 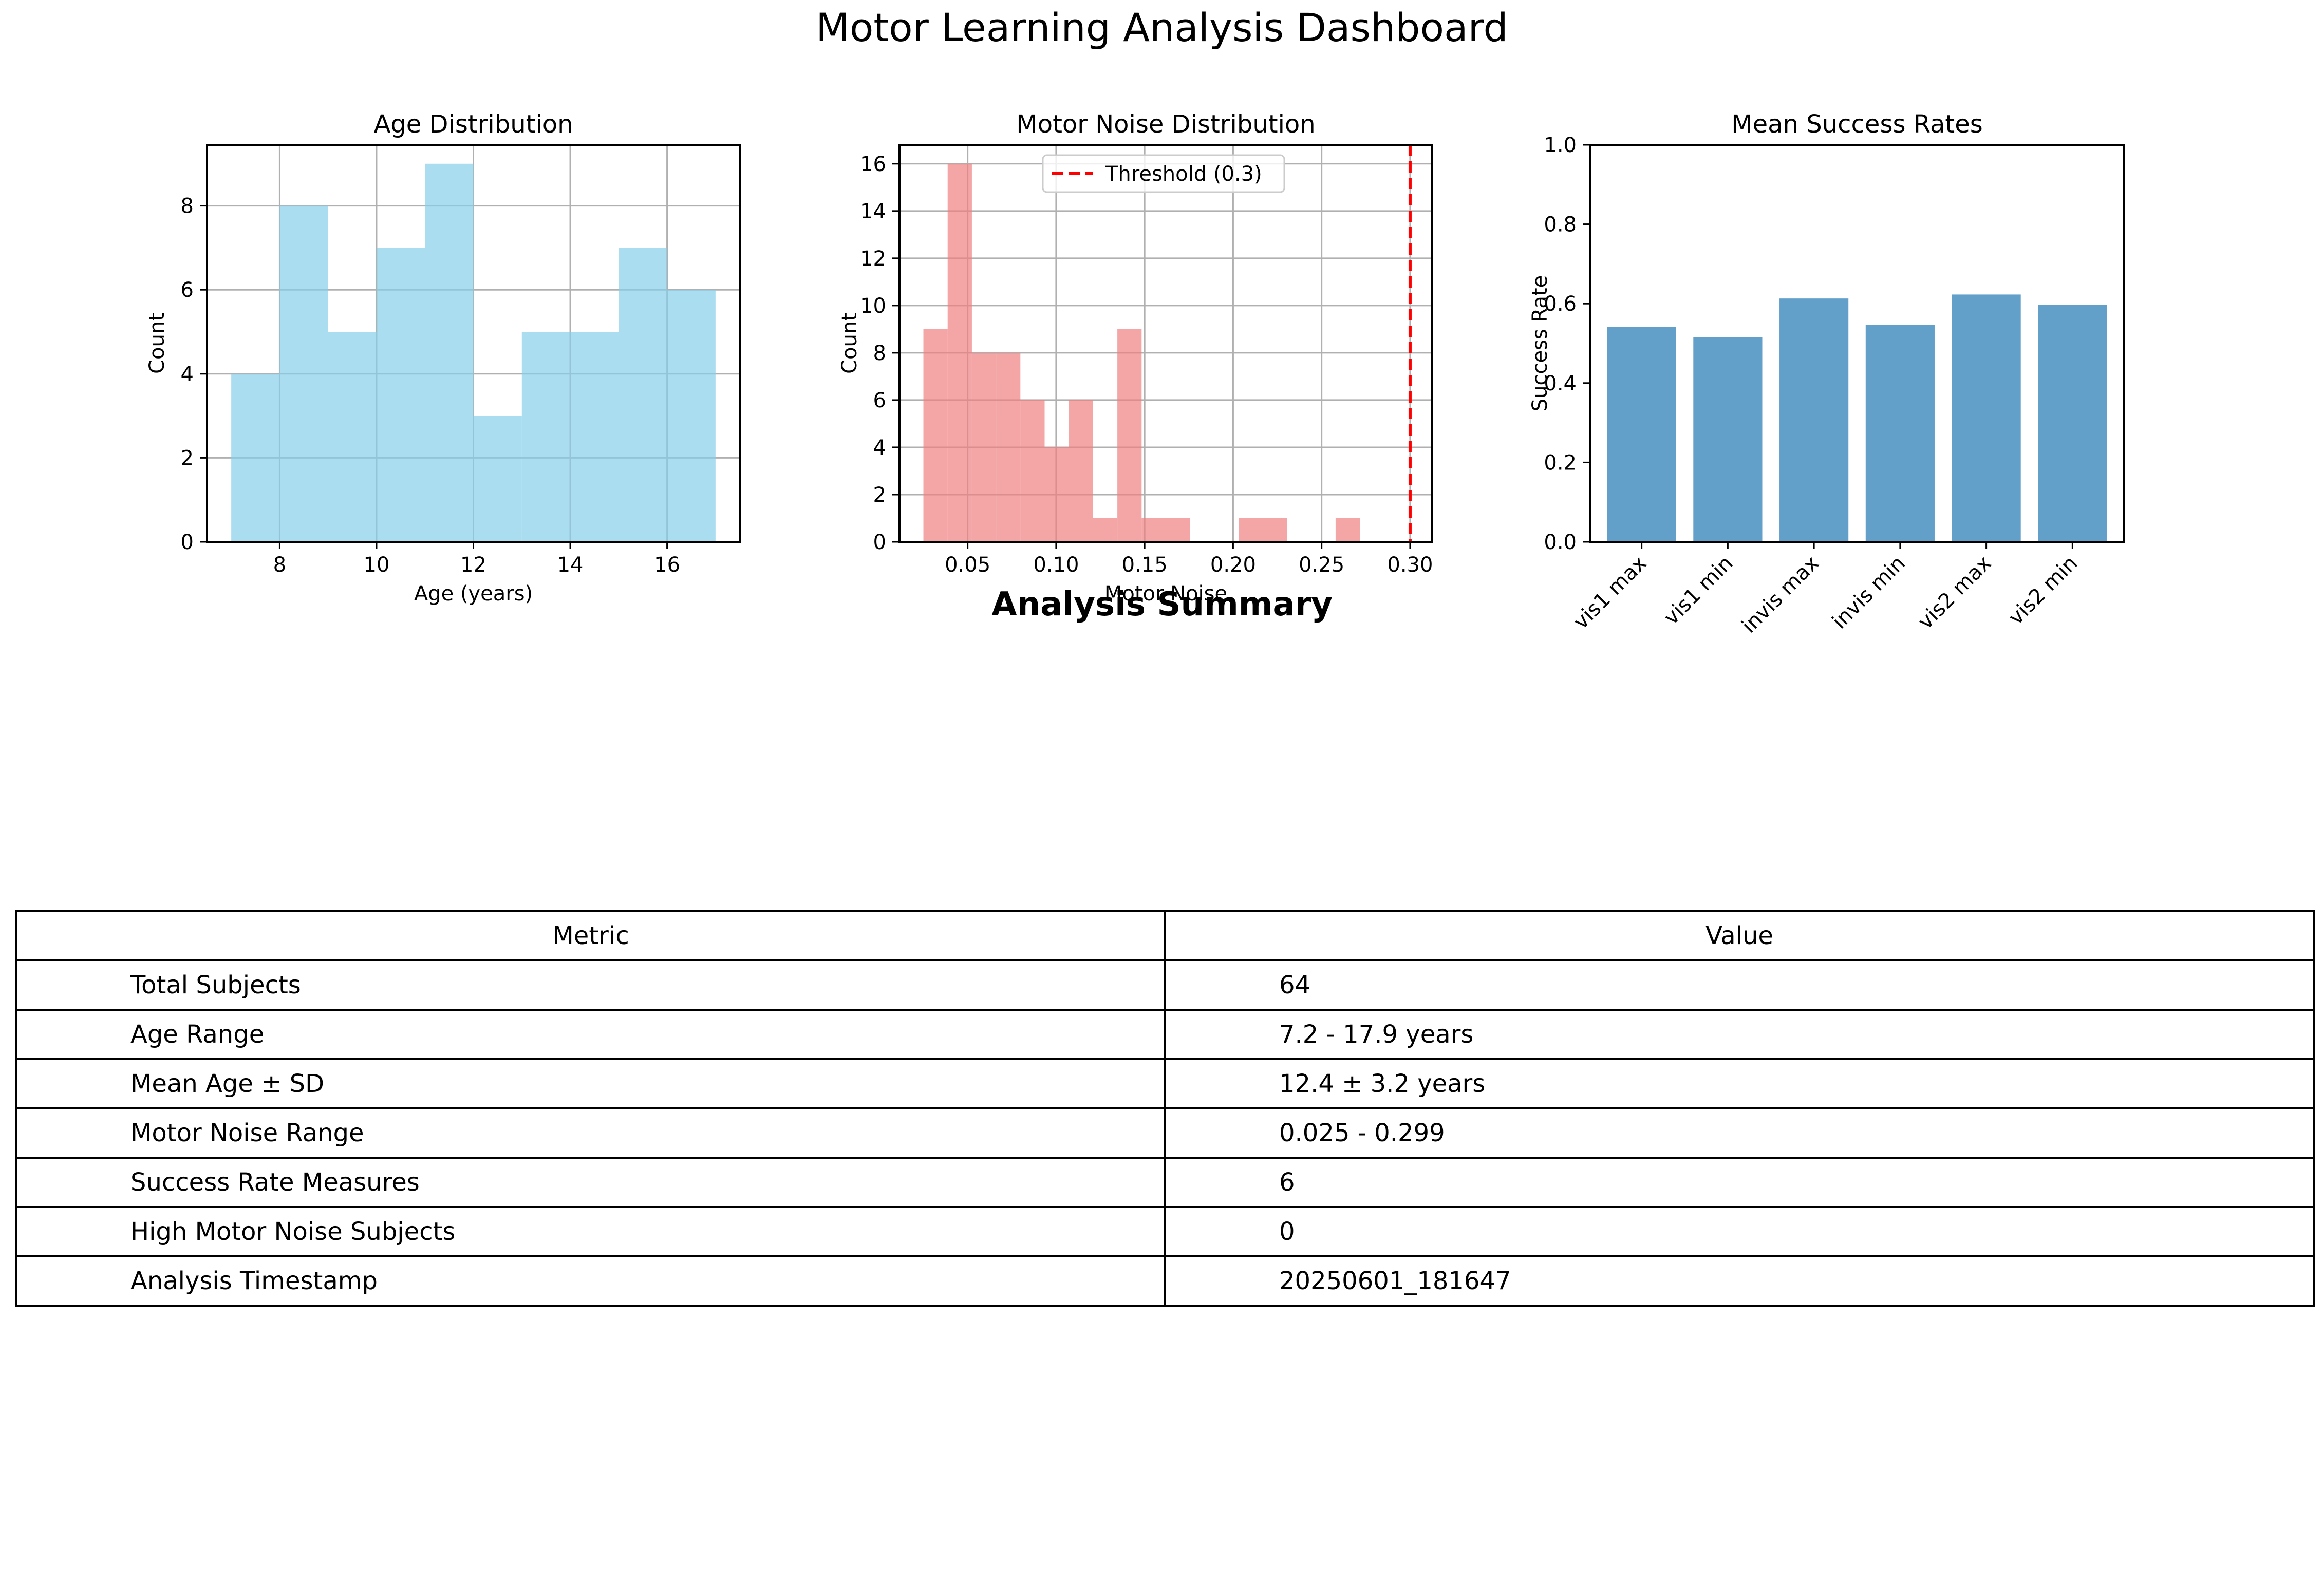 I want to click on x-axis-label: Age (years), so click(x=473, y=594).